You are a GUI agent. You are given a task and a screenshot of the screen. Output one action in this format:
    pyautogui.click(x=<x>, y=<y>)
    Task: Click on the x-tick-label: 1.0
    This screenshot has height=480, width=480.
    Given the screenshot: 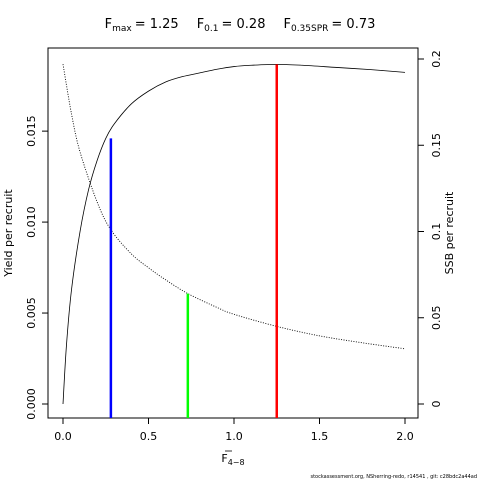 What is the action you would take?
    pyautogui.click(x=234, y=436)
    